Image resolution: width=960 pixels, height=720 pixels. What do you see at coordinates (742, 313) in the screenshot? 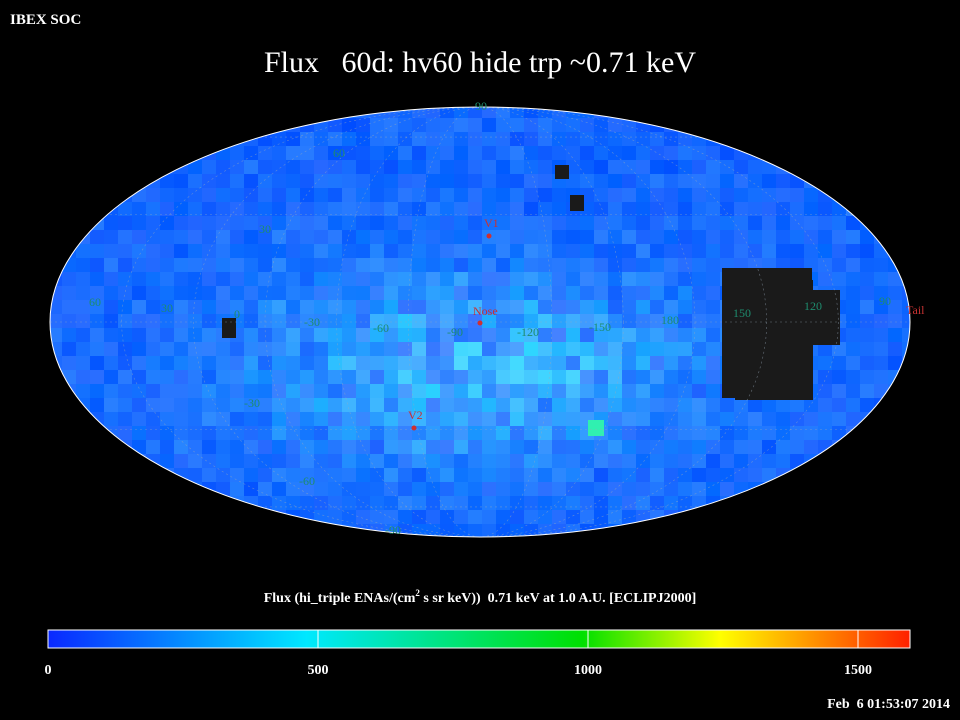
I see `longitude-label: 150` at bounding box center [742, 313].